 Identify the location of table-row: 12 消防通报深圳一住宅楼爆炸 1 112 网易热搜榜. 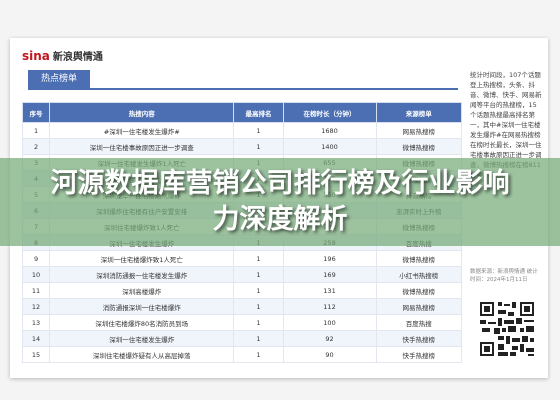
(242, 306).